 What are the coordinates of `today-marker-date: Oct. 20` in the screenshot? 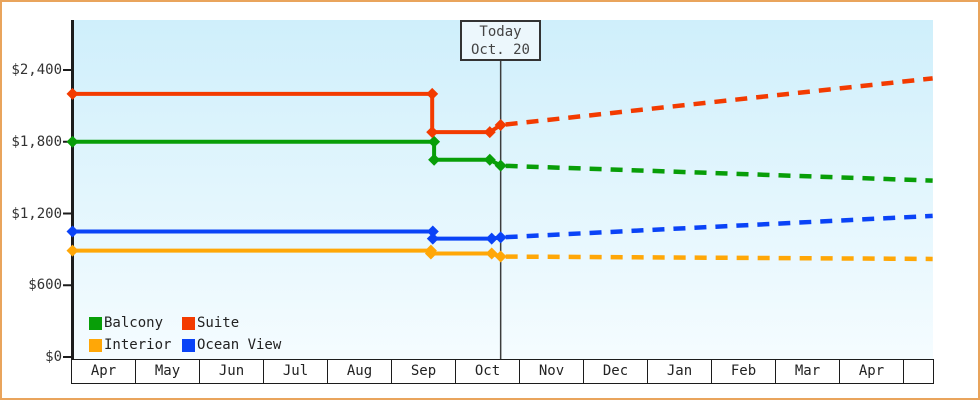 It's located at (500, 50).